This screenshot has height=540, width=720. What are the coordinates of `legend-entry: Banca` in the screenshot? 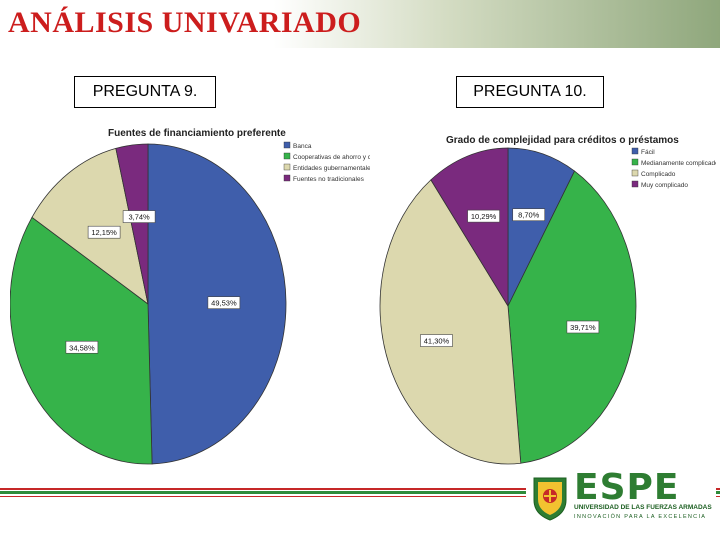 It's located at (302, 146).